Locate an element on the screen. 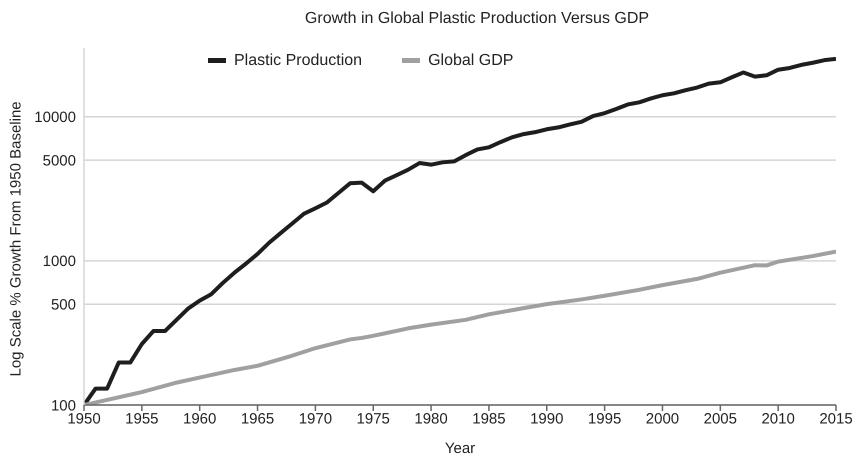 Image resolution: width=868 pixels, height=467 pixels. legend-label: Plastic Production is located at coordinates (297, 61).